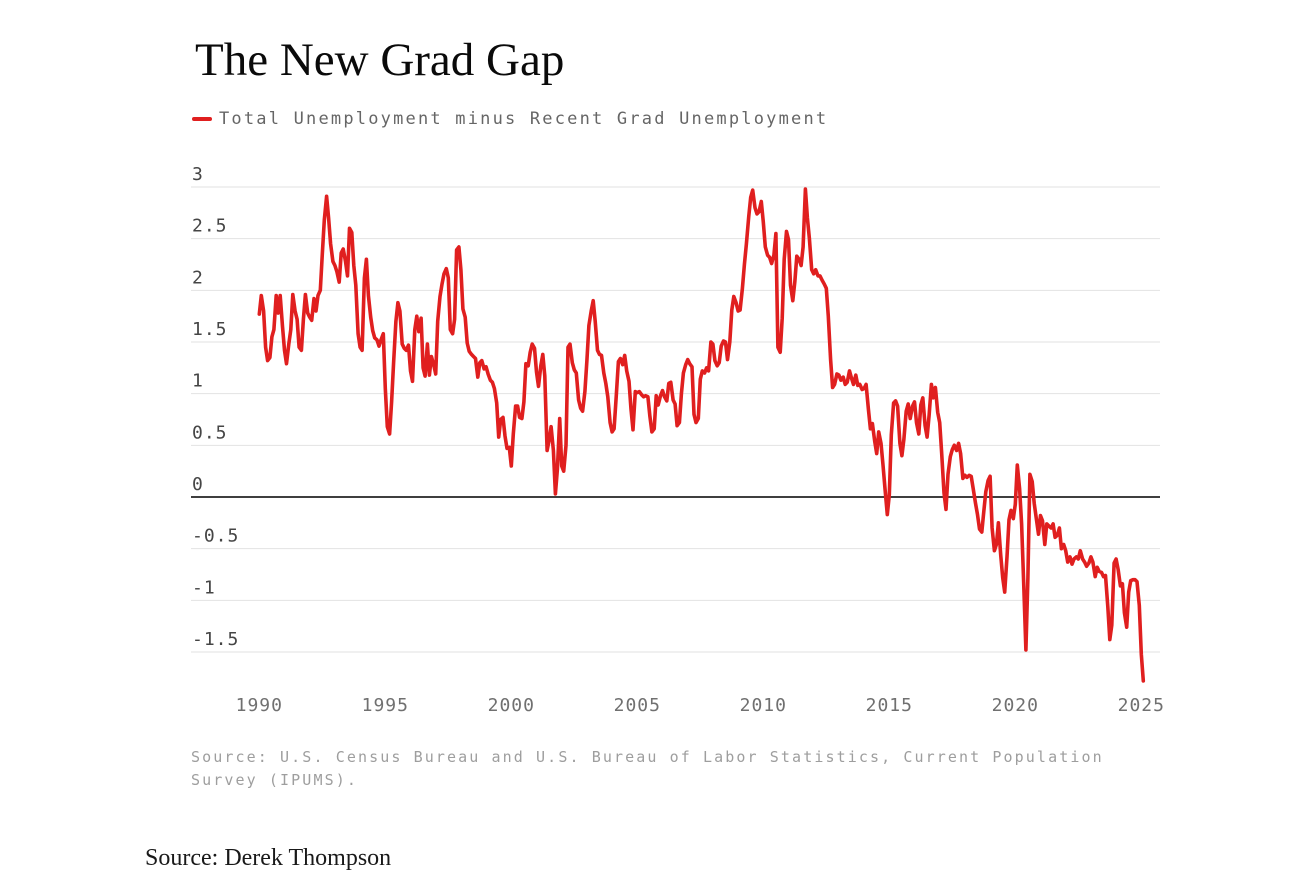 The width and height of the screenshot is (1292, 883). What do you see at coordinates (210, 432) in the screenshot?
I see `y-tick-label: 0.5` at bounding box center [210, 432].